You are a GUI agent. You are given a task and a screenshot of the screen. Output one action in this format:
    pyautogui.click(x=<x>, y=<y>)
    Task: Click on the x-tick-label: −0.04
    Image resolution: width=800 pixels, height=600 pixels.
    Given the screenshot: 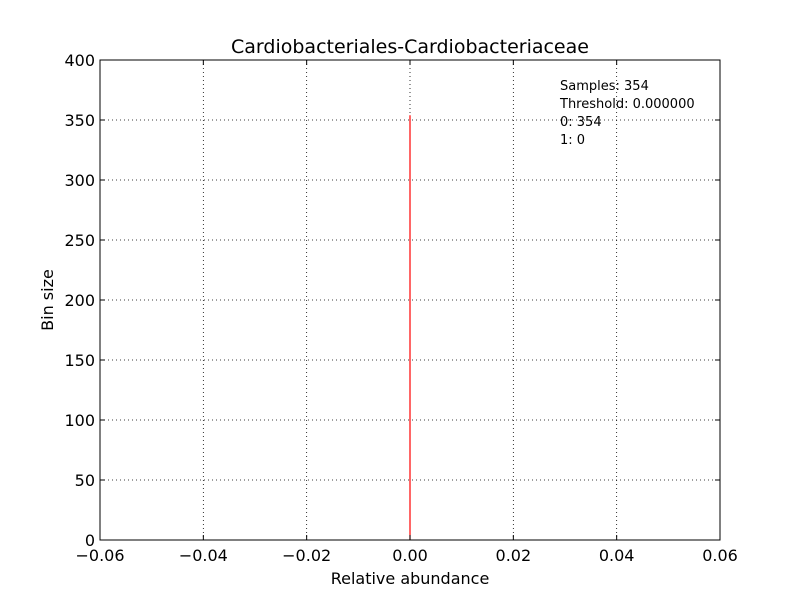 What is the action you would take?
    pyautogui.click(x=203, y=555)
    